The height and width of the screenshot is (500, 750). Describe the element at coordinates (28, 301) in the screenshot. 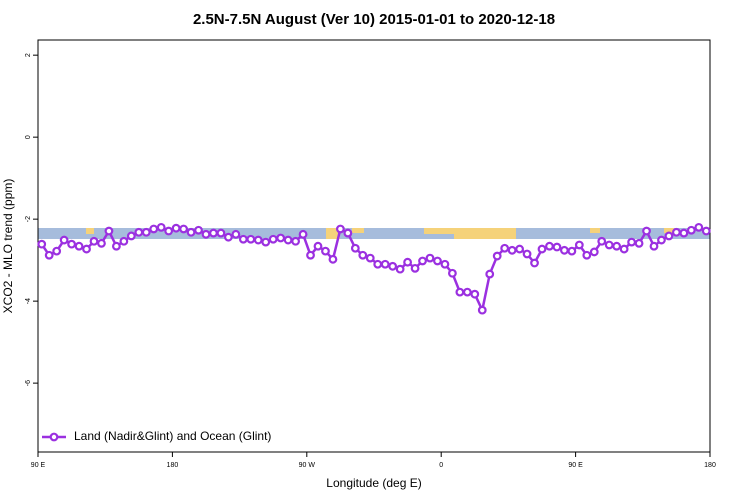

I see `y-tick-label: -4` at that location.